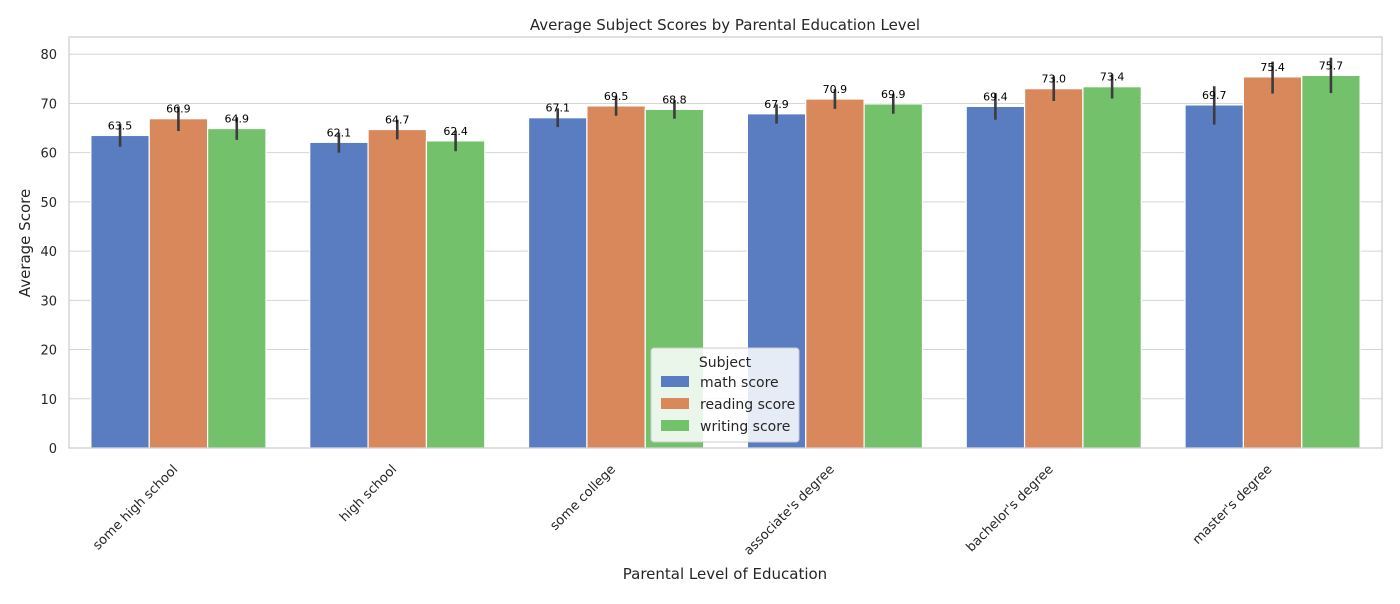  I want to click on bar-value-label: 70.9, so click(835, 89).